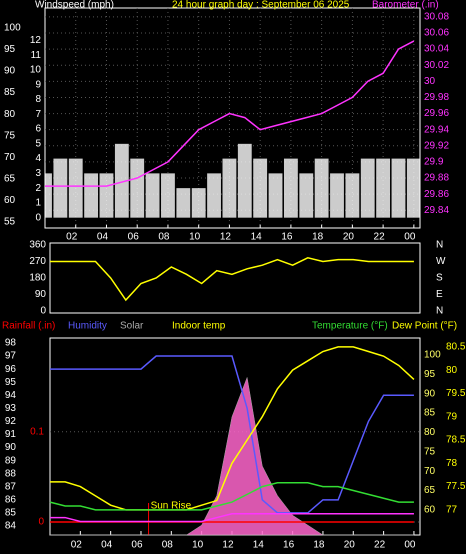  I want to click on y-tick-label: 30.04, so click(436, 49).